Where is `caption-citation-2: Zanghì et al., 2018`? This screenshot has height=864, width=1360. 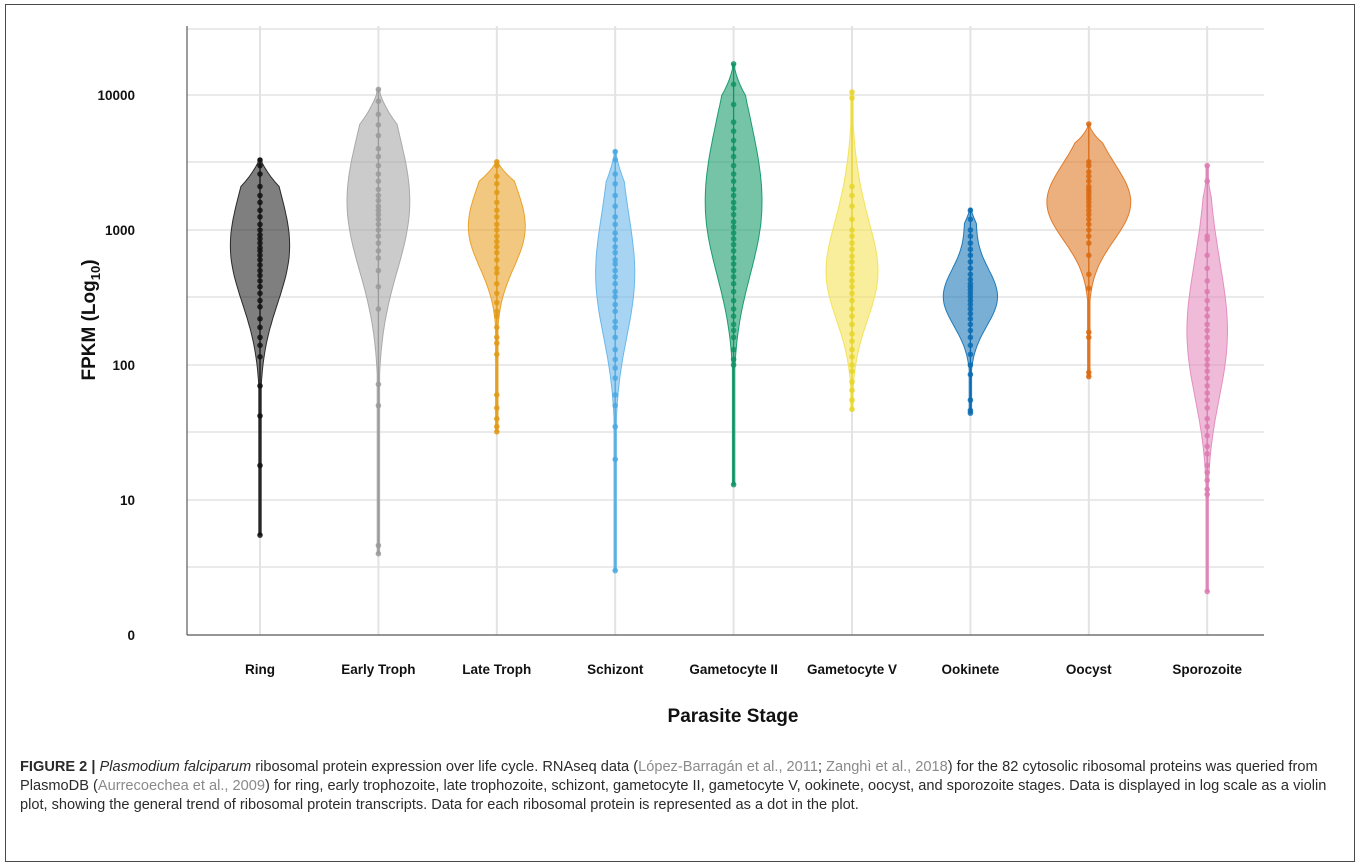
caption-citation-2: Zanghì et al., 2018 is located at coordinates (887, 767).